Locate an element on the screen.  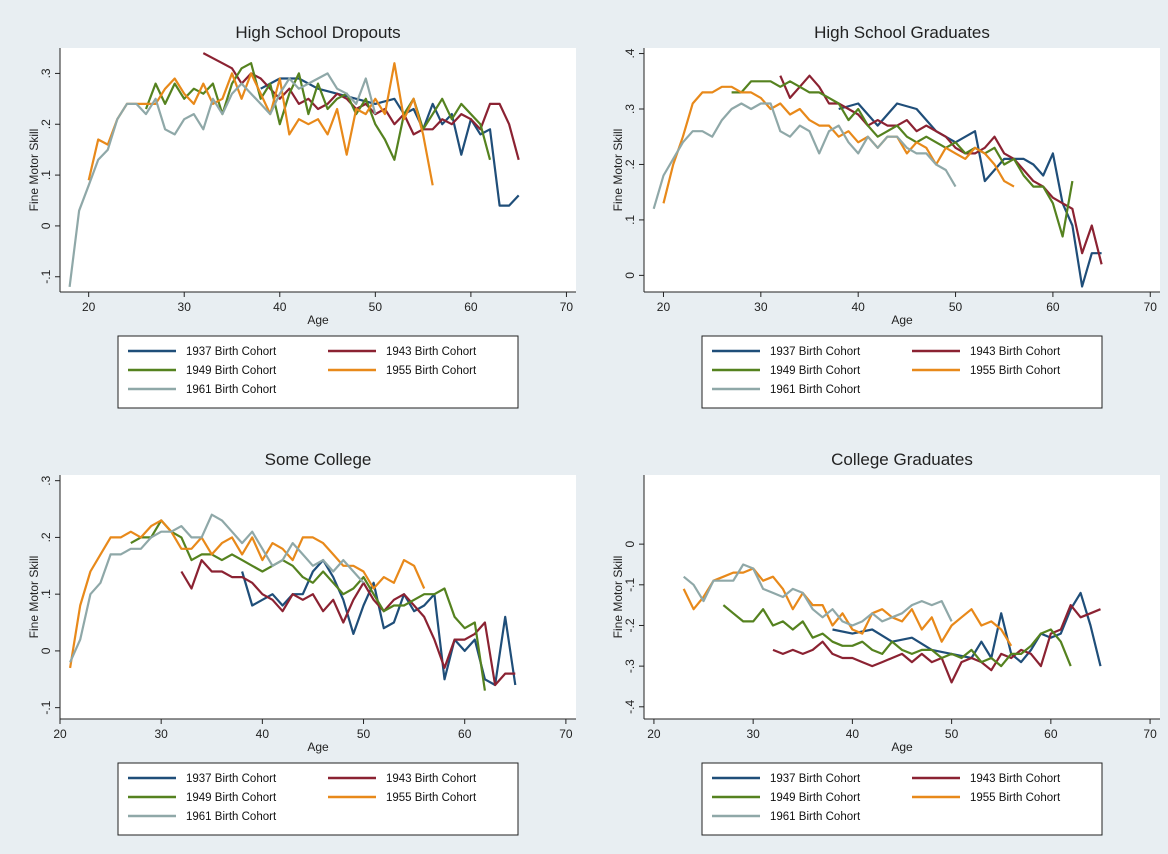
chart-title: College Graduates is located at coordinates (902, 459).